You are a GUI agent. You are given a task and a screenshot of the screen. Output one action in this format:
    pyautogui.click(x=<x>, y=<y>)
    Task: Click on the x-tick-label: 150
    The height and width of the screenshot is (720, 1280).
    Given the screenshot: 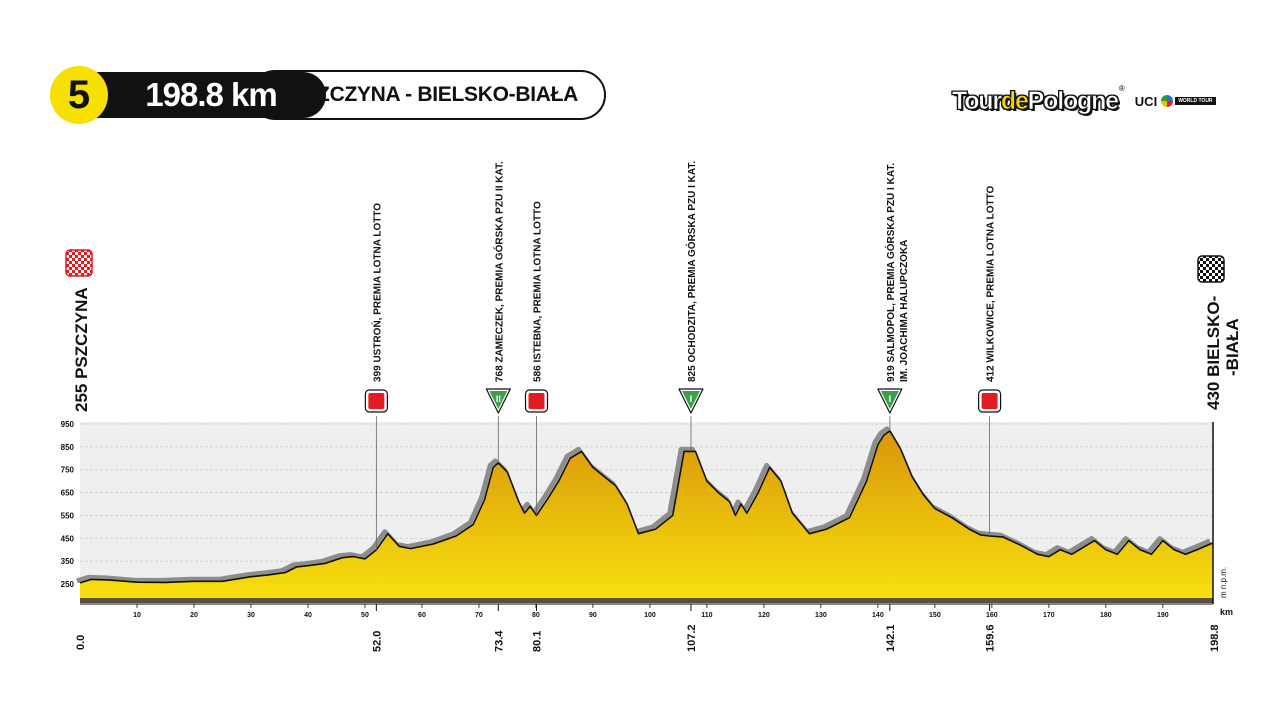 What is the action you would take?
    pyautogui.click(x=935, y=615)
    